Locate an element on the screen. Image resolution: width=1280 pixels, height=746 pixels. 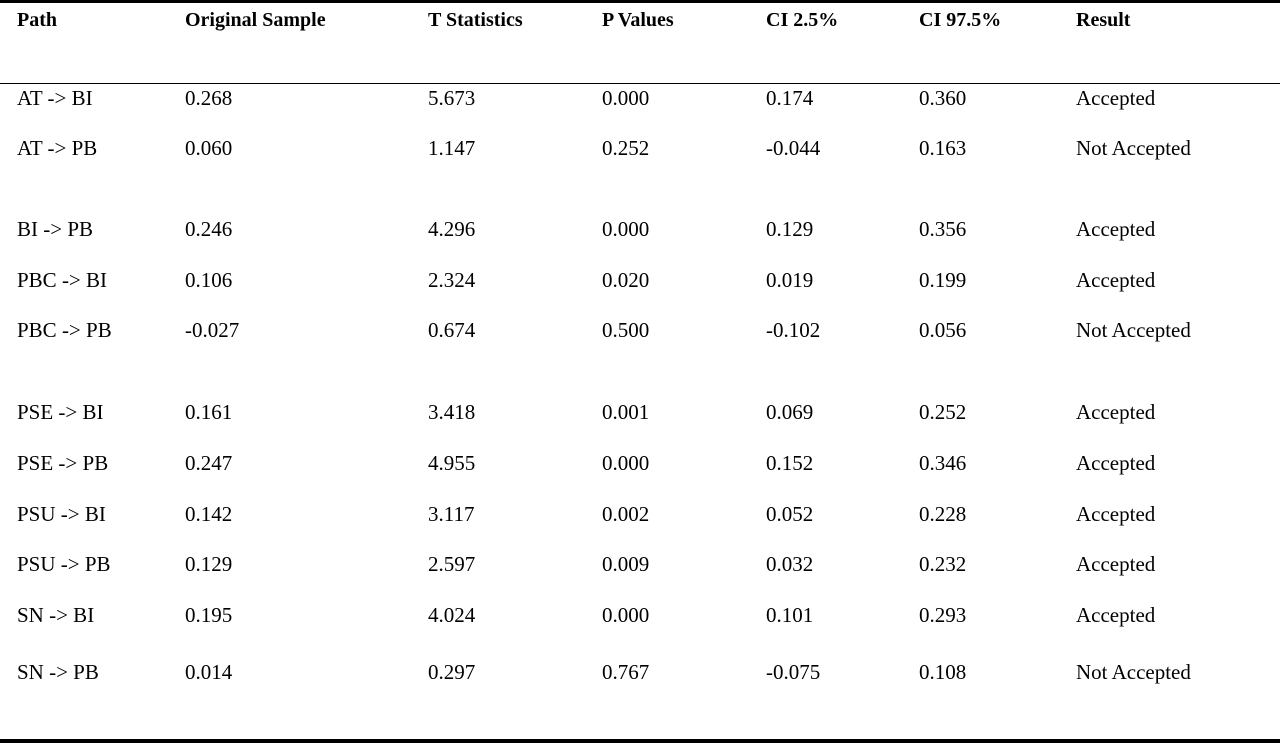
cell-t-statistics: 1.147 is located at coordinates (452, 148).